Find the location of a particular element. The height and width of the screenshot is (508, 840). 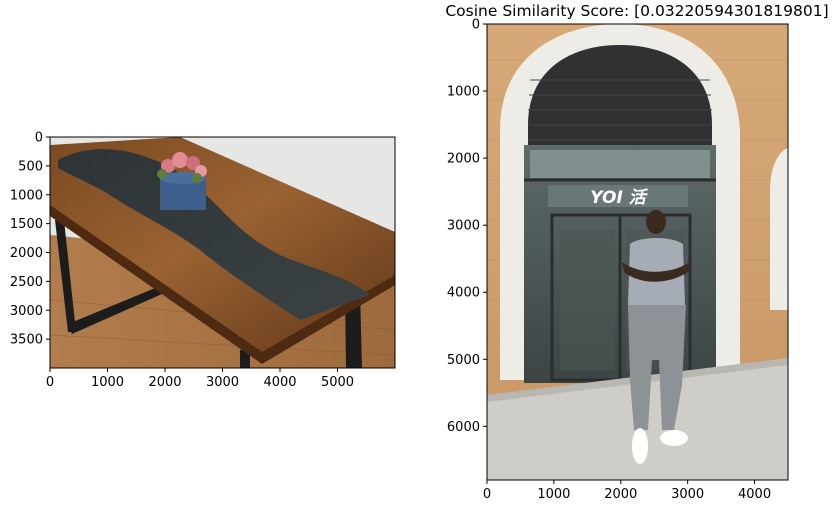

left-y-tick-label: 2000 is located at coordinates (26, 253).